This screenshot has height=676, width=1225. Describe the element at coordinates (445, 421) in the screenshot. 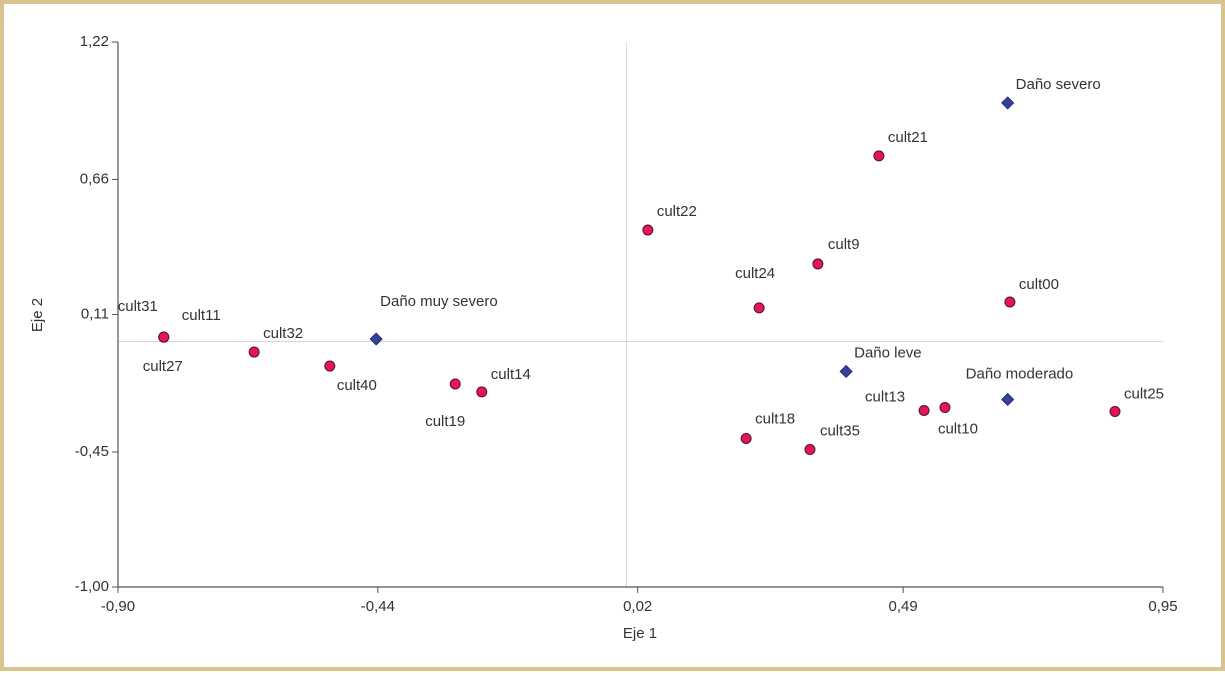

I see `point-label: cult19` at that location.